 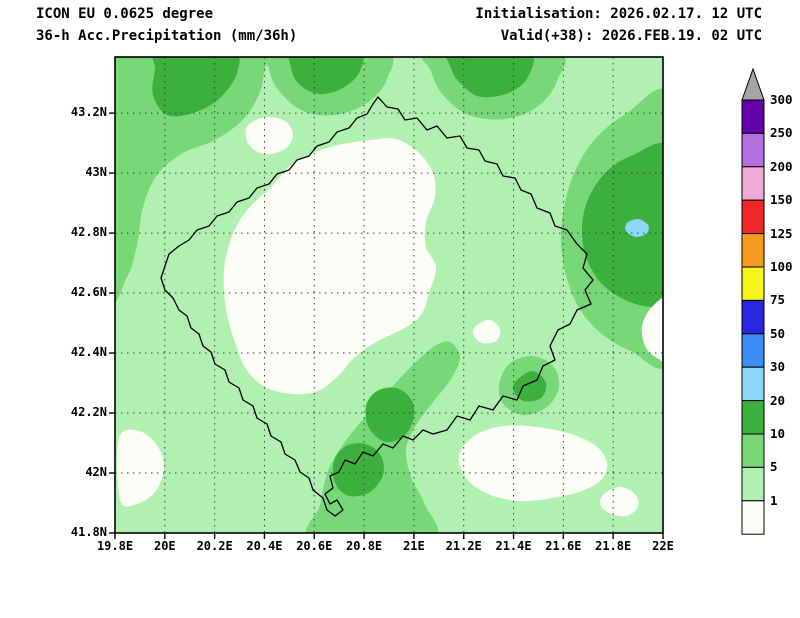 I want to click on colorbar-segment-<1, so click(x=753, y=517).